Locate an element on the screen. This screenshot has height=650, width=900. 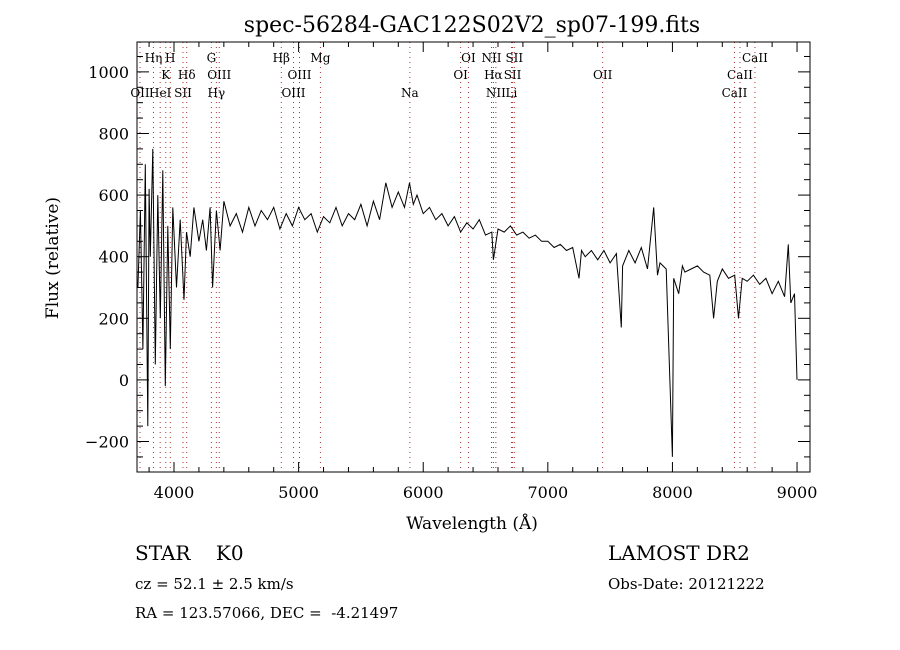
marker-label: HeI is located at coordinates (160, 93).